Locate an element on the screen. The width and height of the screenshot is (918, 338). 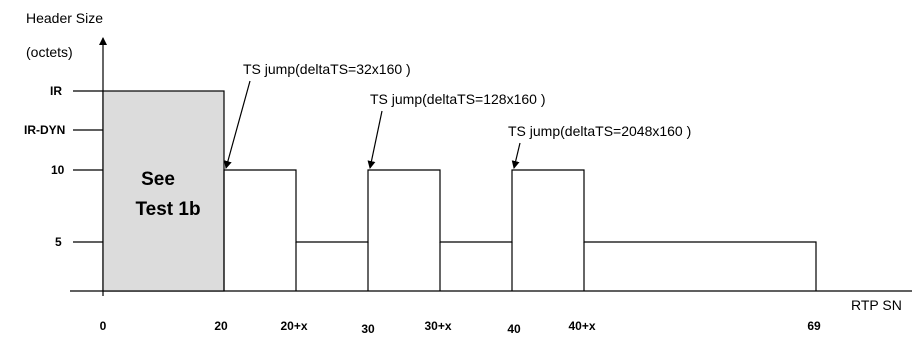
y-axis-title-line1: Header Size is located at coordinates (64, 18).